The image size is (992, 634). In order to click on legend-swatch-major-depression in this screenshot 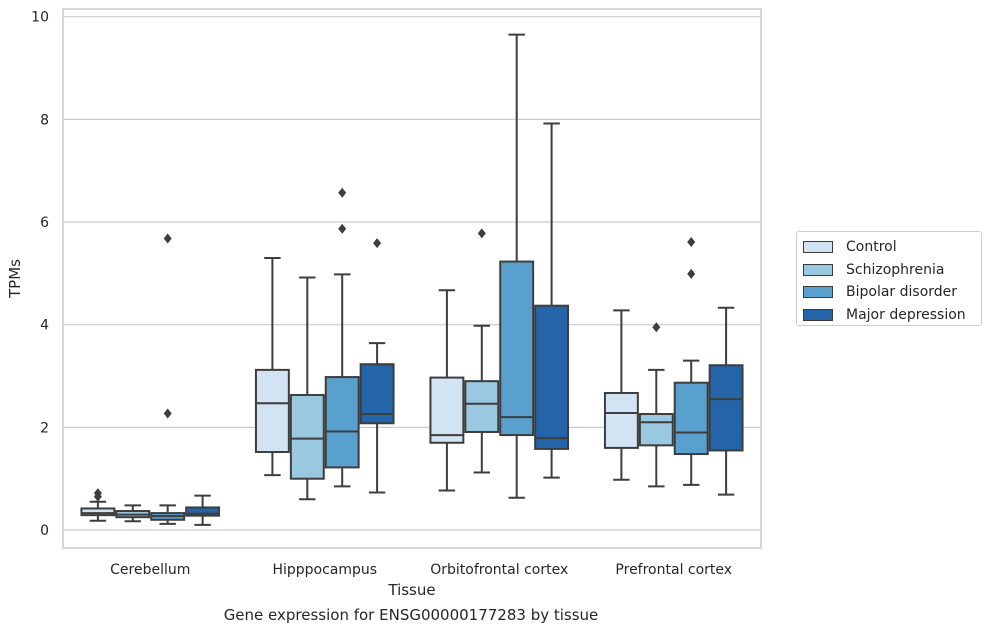, I will do `click(818, 314)`.